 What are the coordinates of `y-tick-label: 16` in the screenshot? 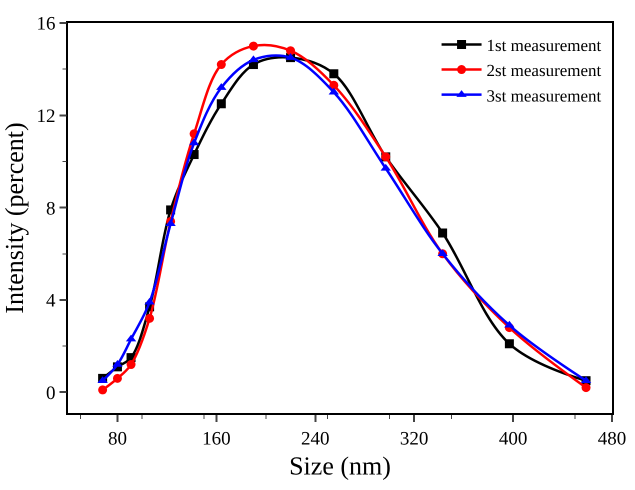 It's located at (46, 24).